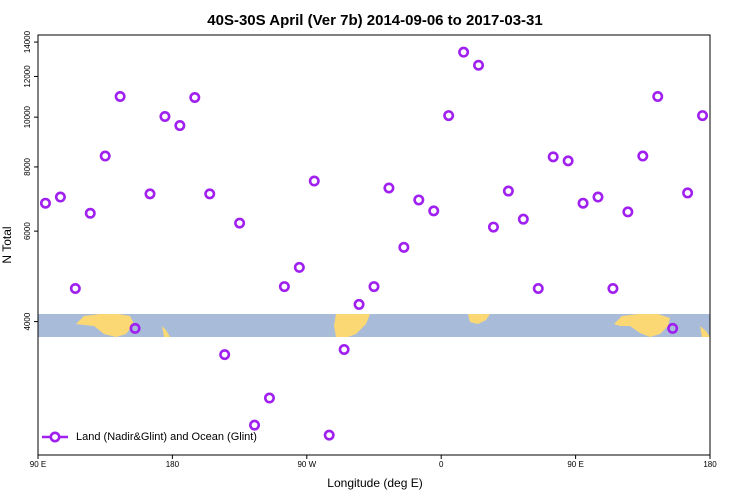 This screenshot has height=500, width=750. What do you see at coordinates (441, 464) in the screenshot?
I see `x-tick-label: 0` at bounding box center [441, 464].